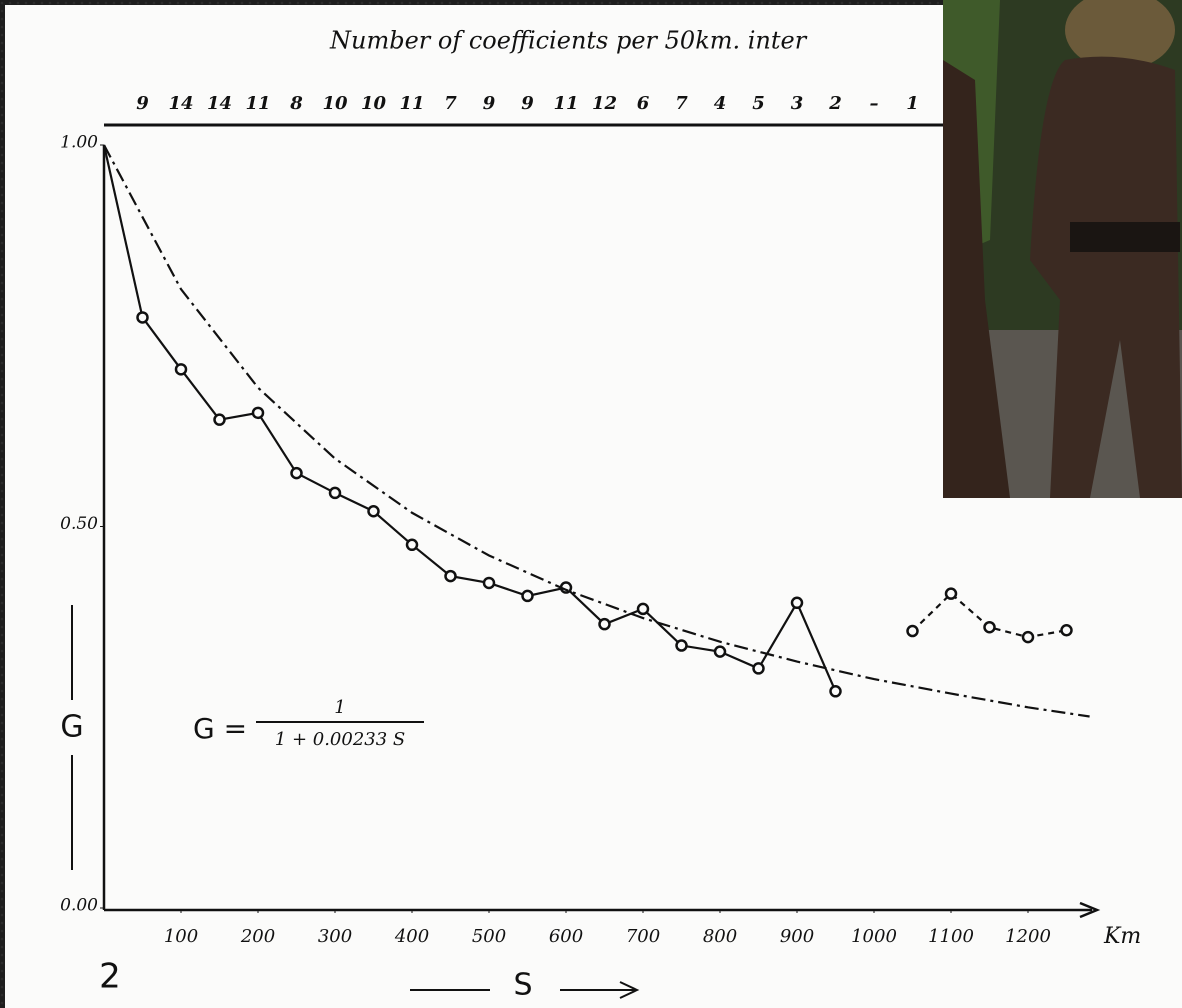  Describe the element at coordinates (951, 936) in the screenshot. I see `x-tick-label: 1100` at that location.